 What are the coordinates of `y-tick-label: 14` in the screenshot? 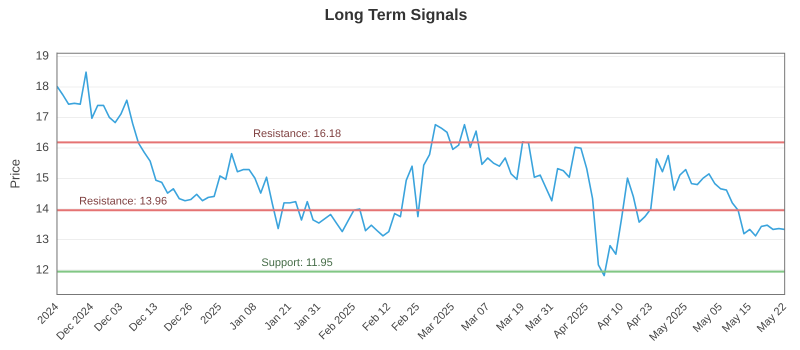 It's located at (43, 208).